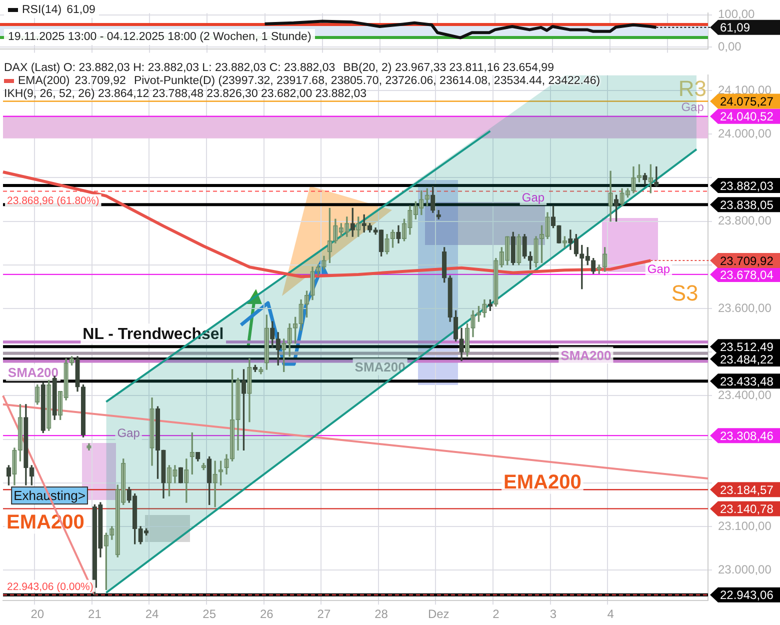 The width and height of the screenshot is (780, 625). I want to click on y-tick-label: 23.400,00, so click(745, 395).